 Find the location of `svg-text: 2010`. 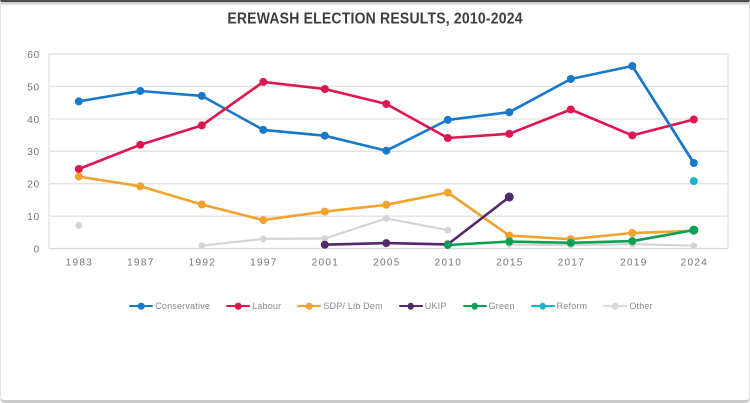

svg-text: 2010 is located at coordinates (448, 263).